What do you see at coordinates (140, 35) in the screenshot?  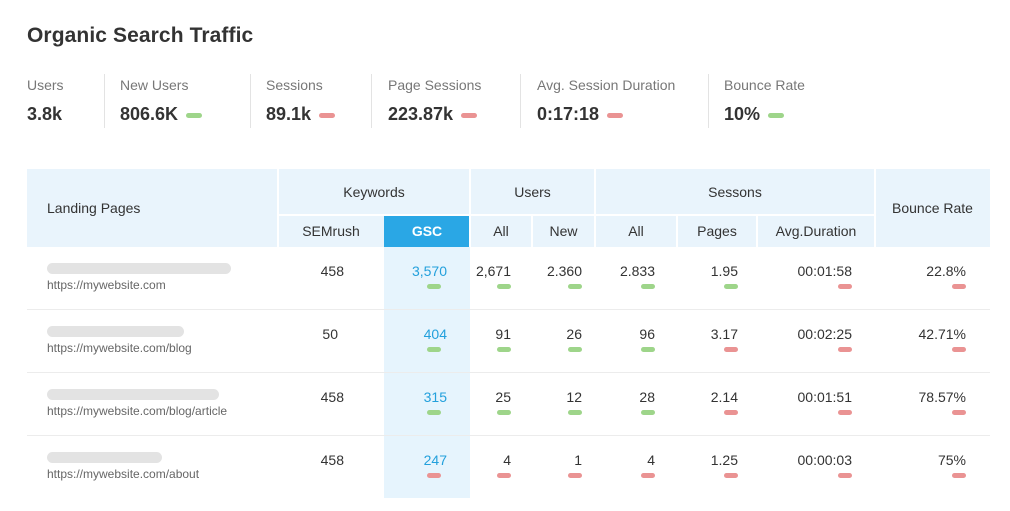 I see `page-title: Organic Search Traffic` at bounding box center [140, 35].